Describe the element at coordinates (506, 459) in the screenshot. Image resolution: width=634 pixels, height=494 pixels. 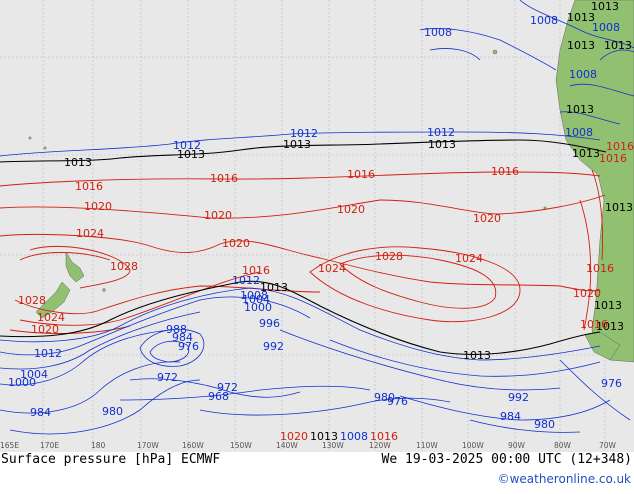
I see `valid-time: We 19-03-2025 00:00 UTC (12+348)` at that location.